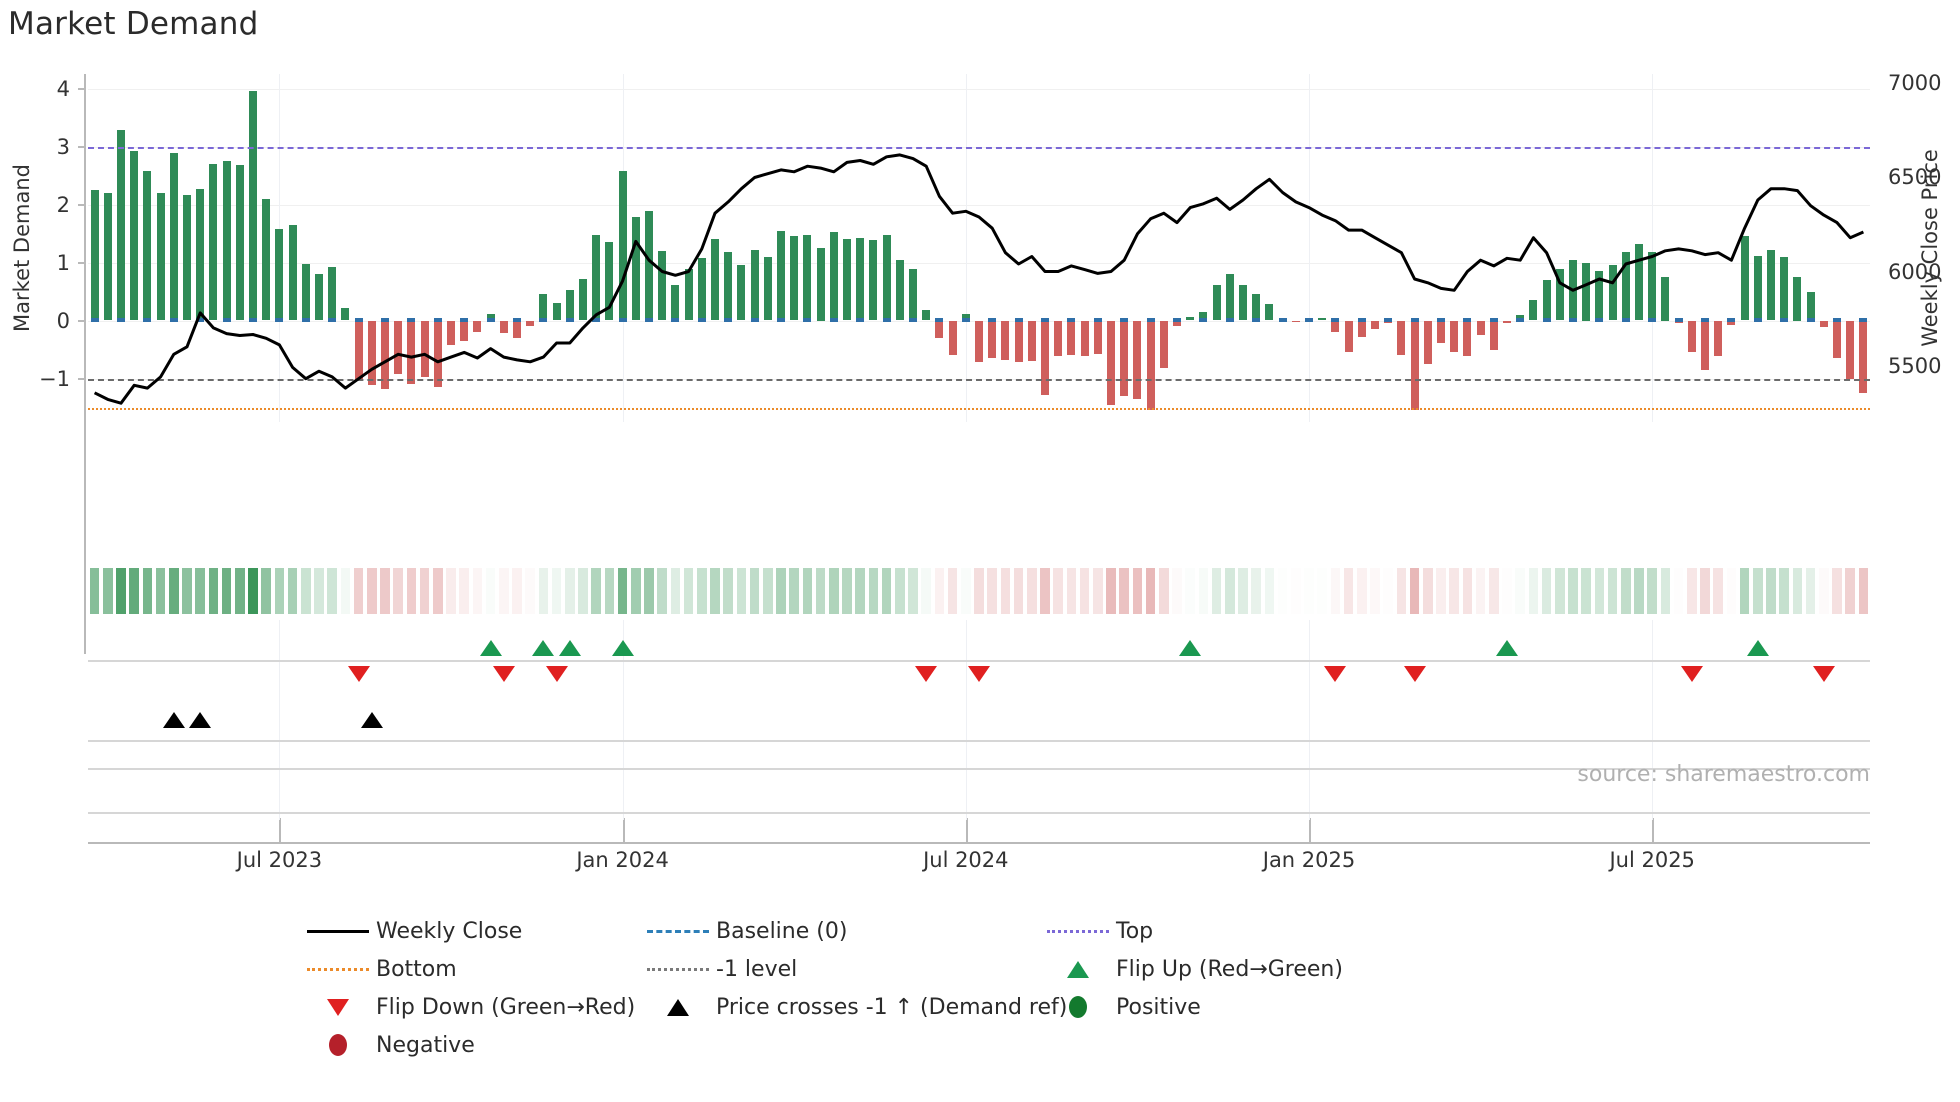 The width and height of the screenshot is (1960, 1102). What do you see at coordinates (979, 661) in the screenshot?
I see `flip-axis-line` at bounding box center [979, 661].